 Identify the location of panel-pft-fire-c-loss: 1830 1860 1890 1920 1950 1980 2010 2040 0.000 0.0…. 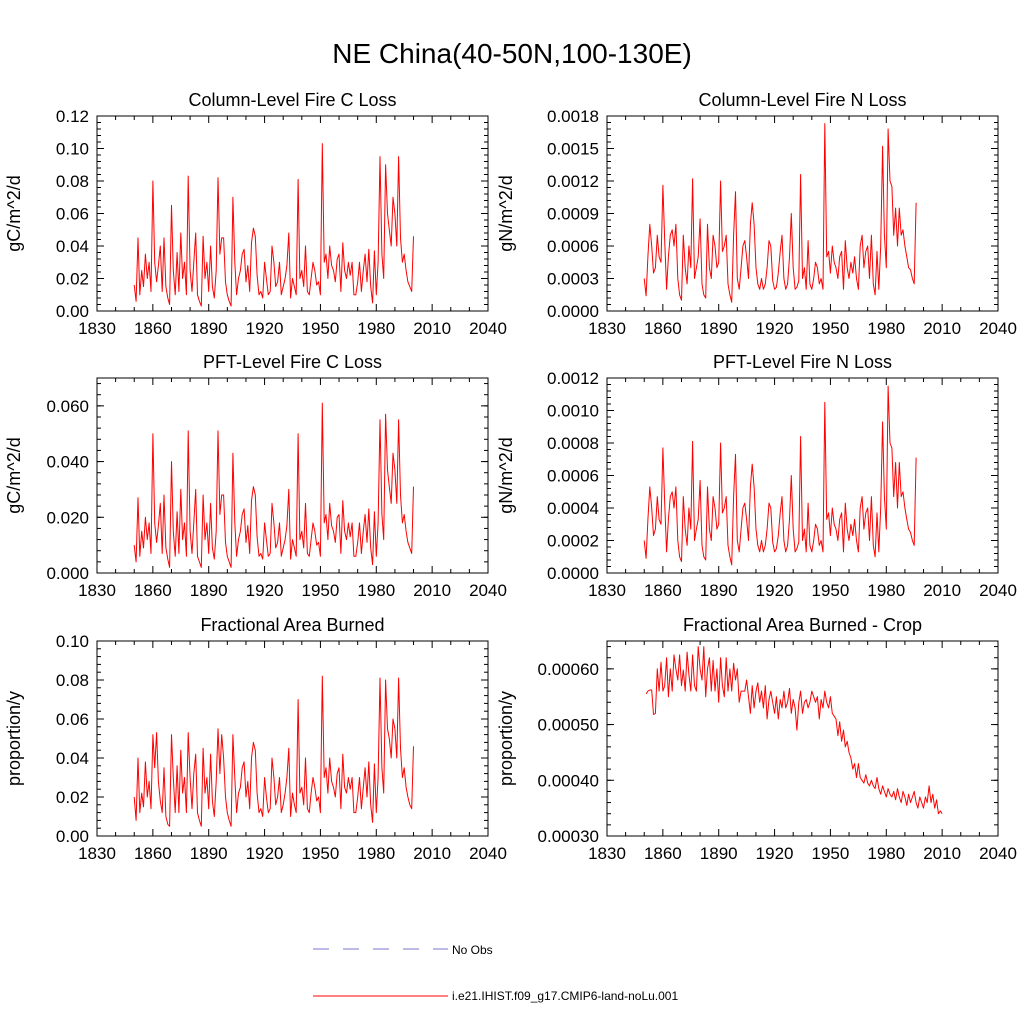
(255, 476).